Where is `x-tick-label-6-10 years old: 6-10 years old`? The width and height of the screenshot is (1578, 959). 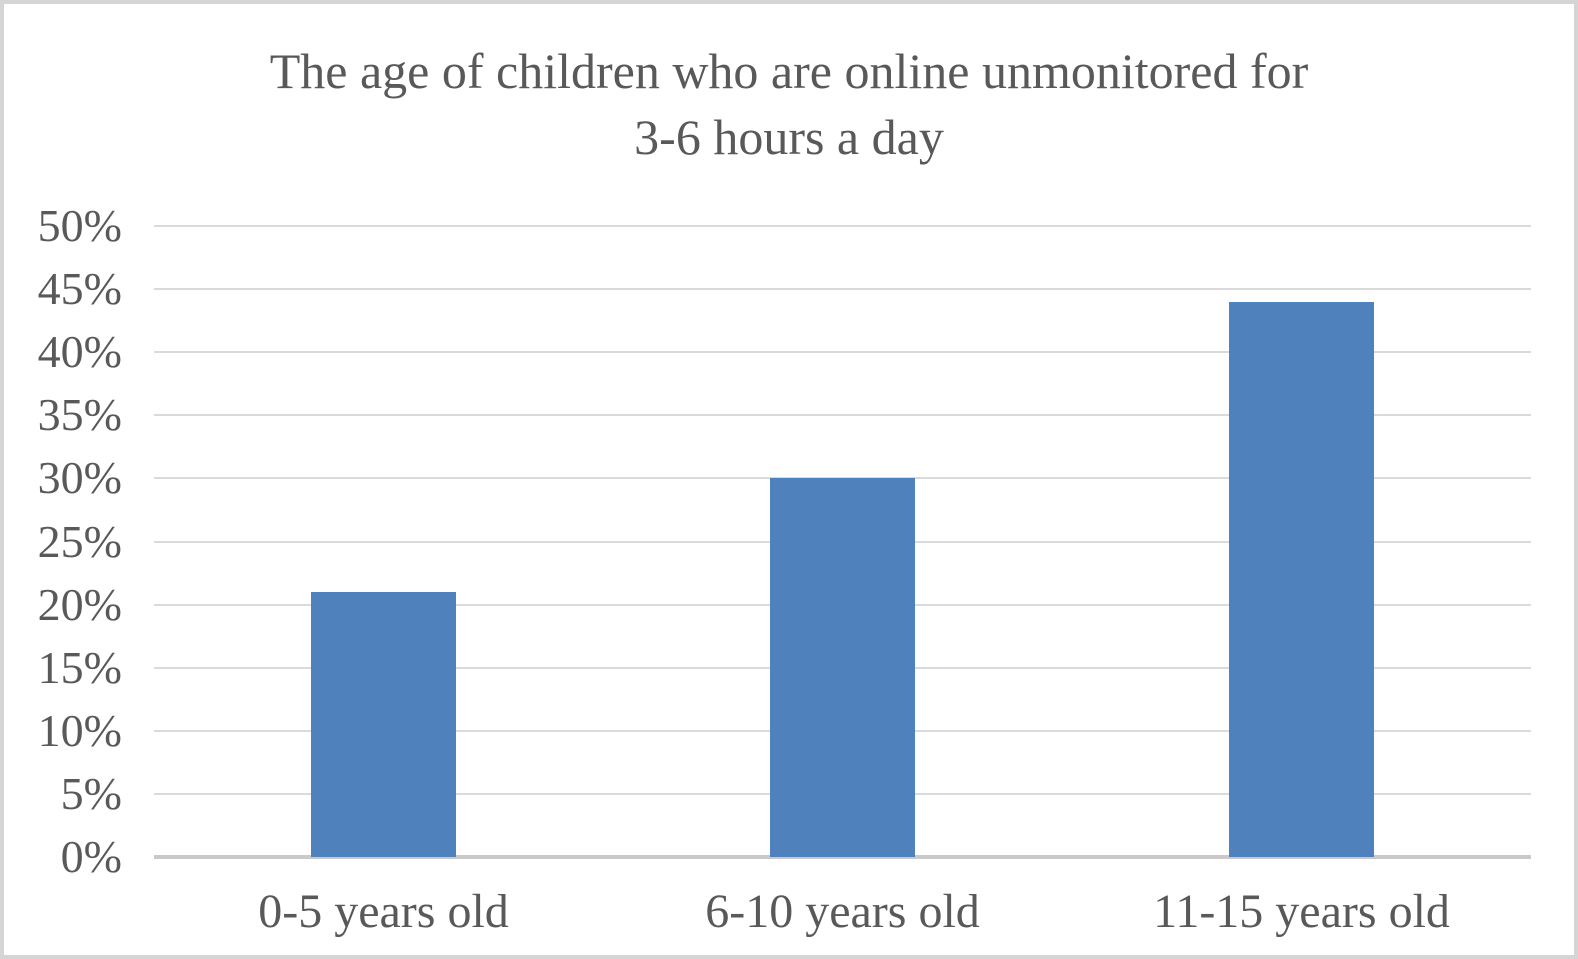 x-tick-label-6-10 years old: 6-10 years old is located at coordinates (842, 911).